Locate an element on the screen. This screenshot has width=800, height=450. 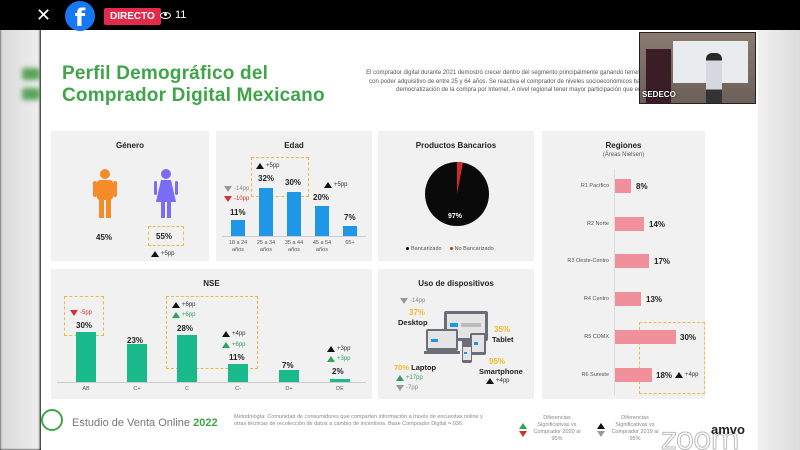
axis-label: D+ is located at coordinates (289, 389).